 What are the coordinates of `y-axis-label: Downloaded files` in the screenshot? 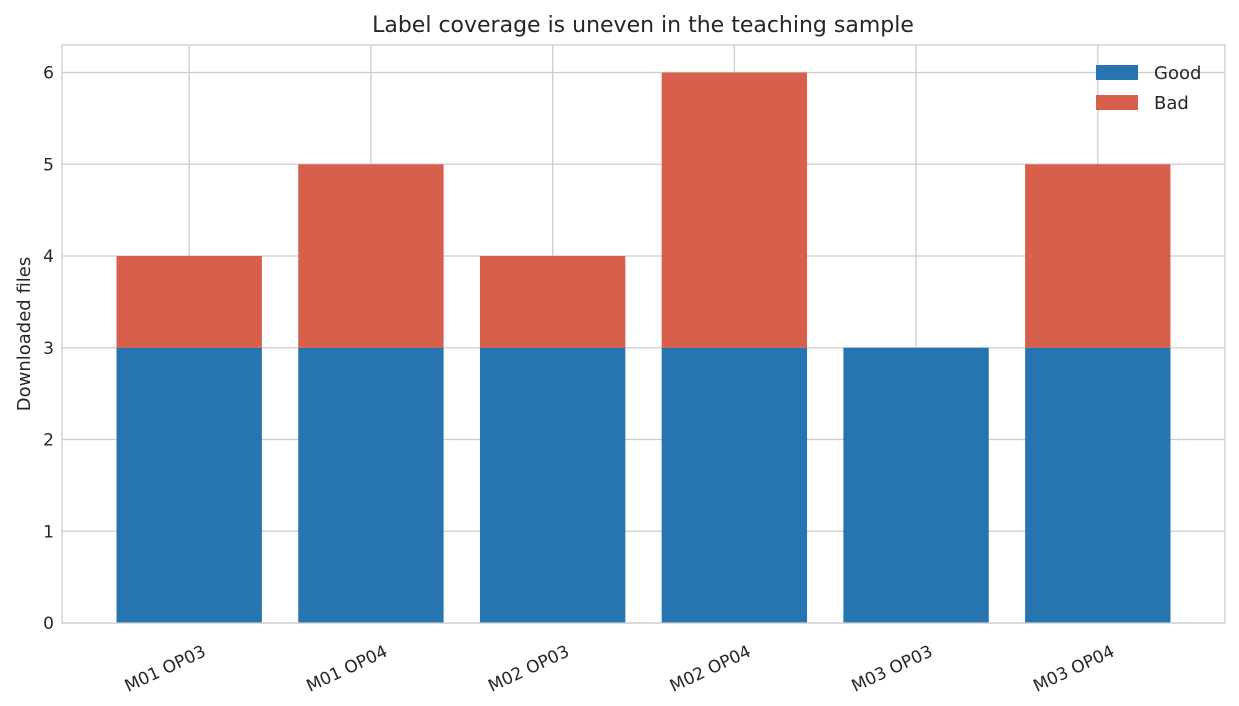 It's located at (24, 334).